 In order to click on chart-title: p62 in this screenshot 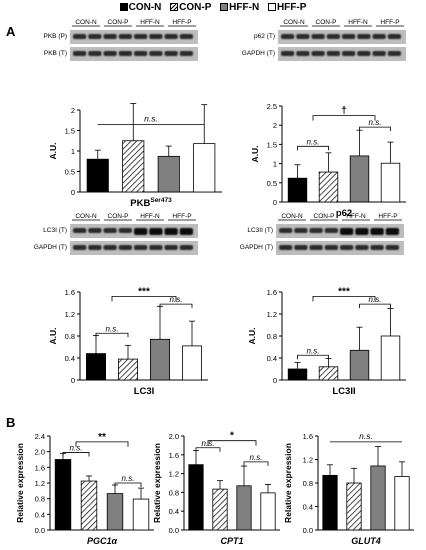, I will do `click(344, 213)`.